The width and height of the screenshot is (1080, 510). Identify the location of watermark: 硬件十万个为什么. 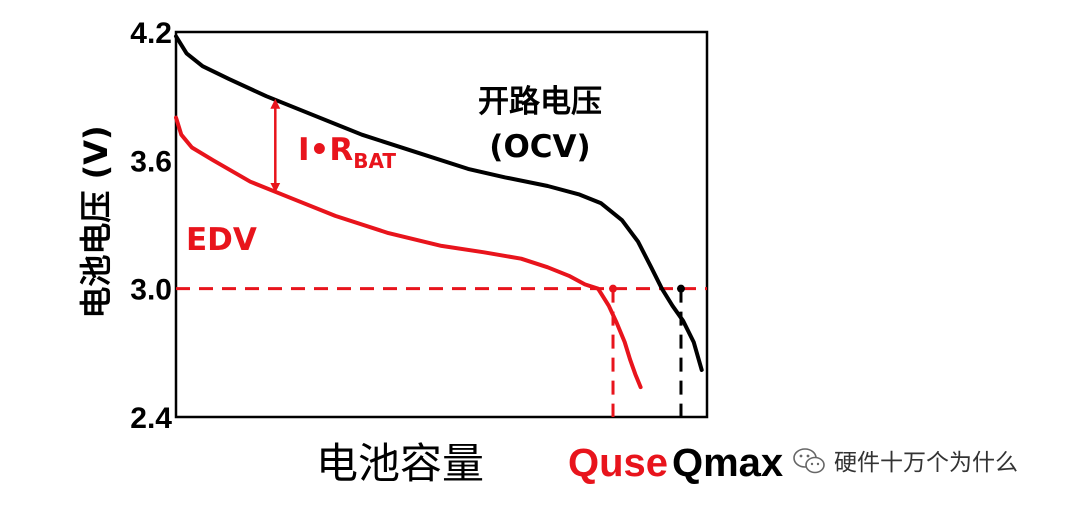
(905, 462).